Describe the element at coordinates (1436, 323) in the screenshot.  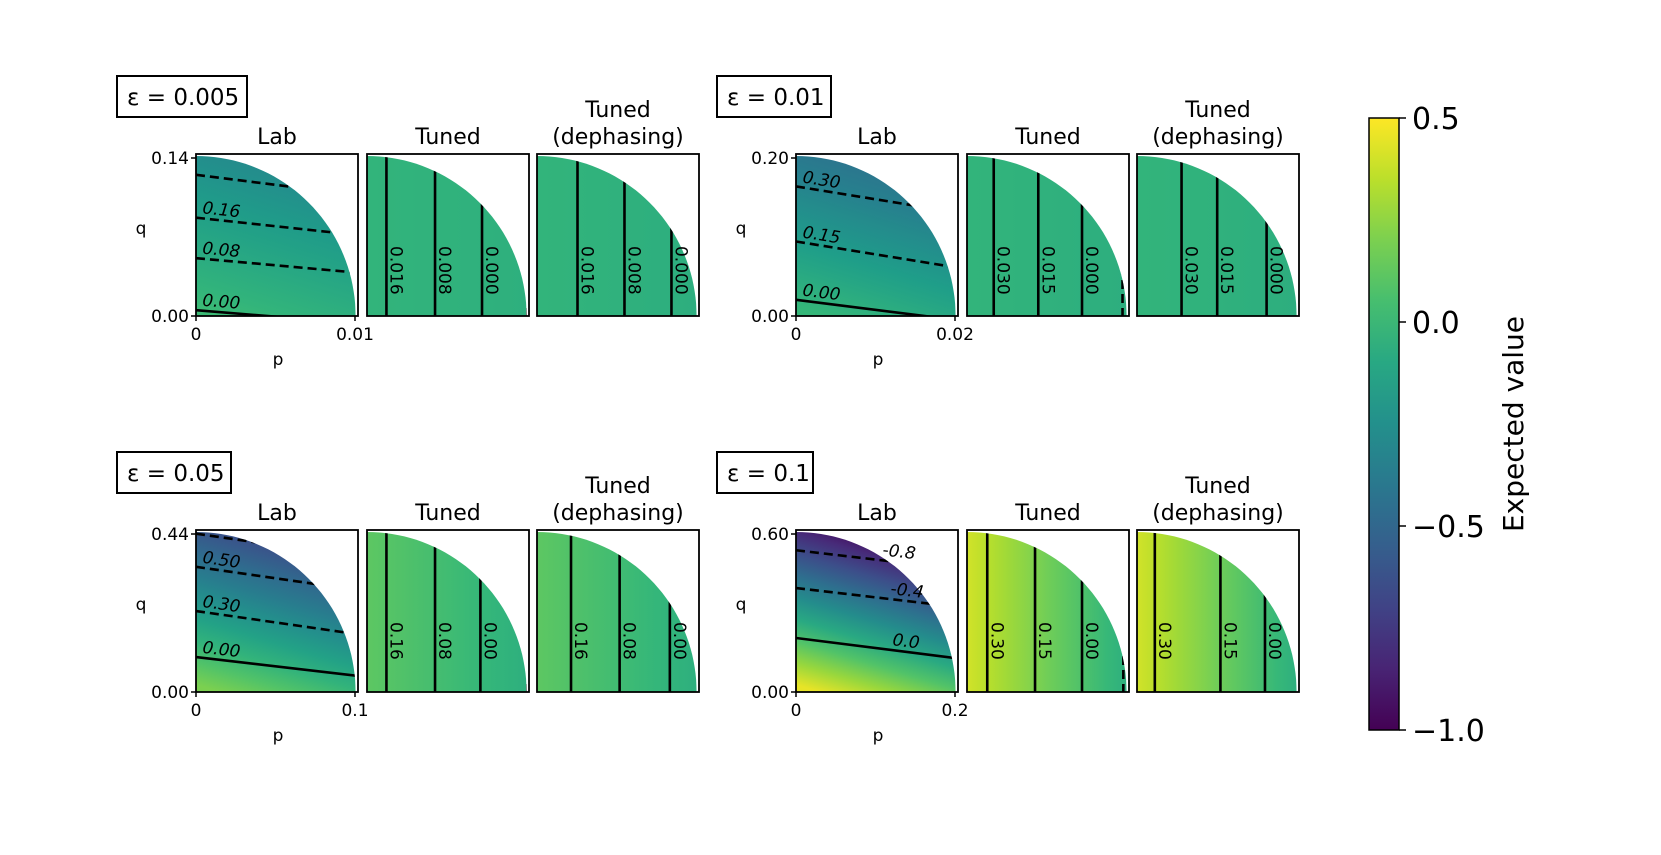
I see `colorbar-tick-label: 0.0` at that location.